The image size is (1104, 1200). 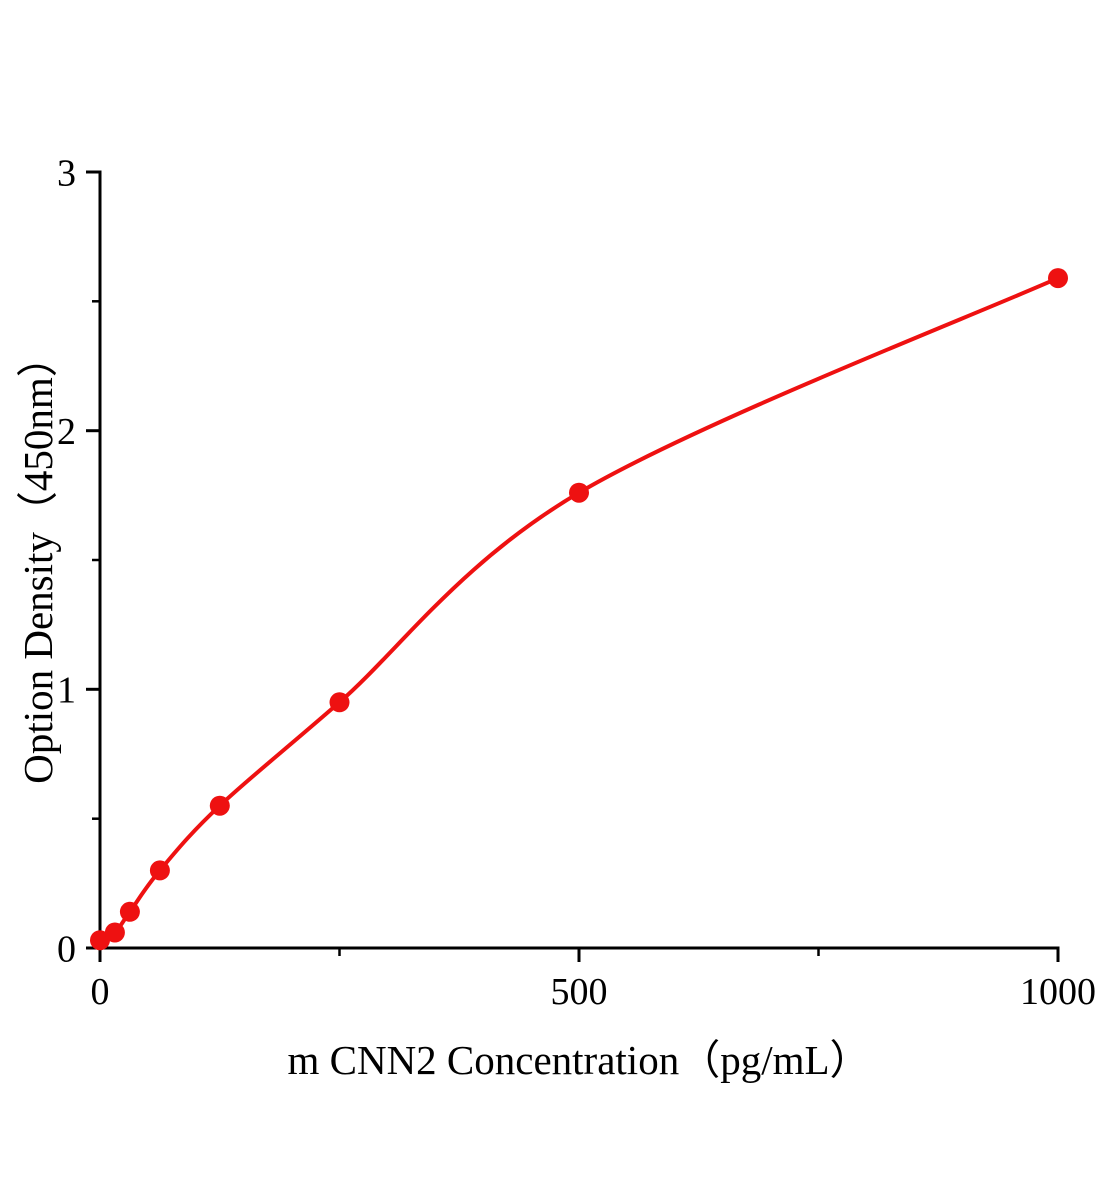 I want to click on x-tick-label: 500, so click(x=579, y=992).